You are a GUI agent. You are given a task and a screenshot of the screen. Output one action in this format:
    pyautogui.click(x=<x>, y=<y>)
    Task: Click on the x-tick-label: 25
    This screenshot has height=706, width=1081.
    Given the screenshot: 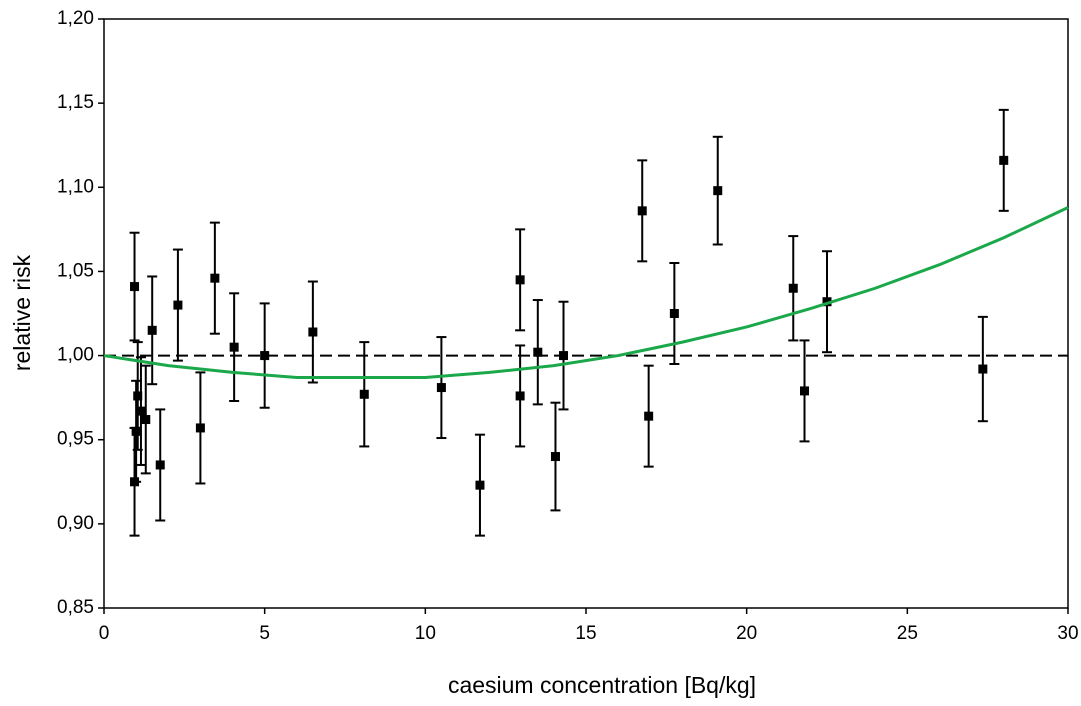 What is the action you would take?
    pyautogui.click(x=907, y=633)
    